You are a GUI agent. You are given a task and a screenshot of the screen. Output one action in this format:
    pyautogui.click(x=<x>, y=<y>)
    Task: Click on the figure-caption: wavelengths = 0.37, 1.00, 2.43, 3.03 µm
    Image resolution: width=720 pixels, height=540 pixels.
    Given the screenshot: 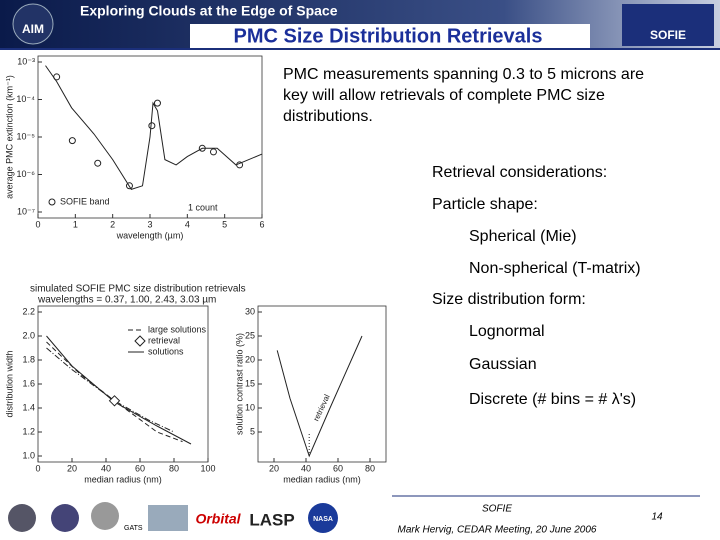 What is the action you would take?
    pyautogui.click(x=126, y=300)
    